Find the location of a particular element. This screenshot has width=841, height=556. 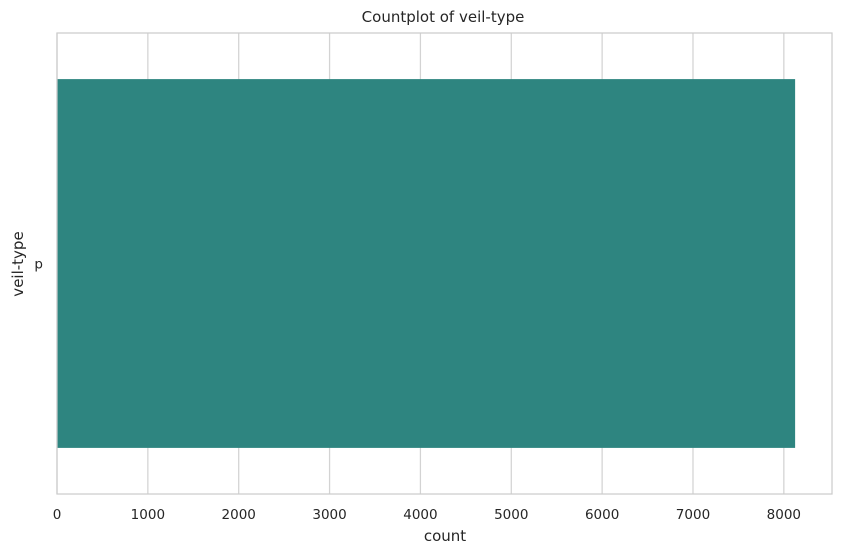

x-tick-labels: 0 1000 2000 3000 4000 5000 6000 7000 8000 is located at coordinates (427, 515).